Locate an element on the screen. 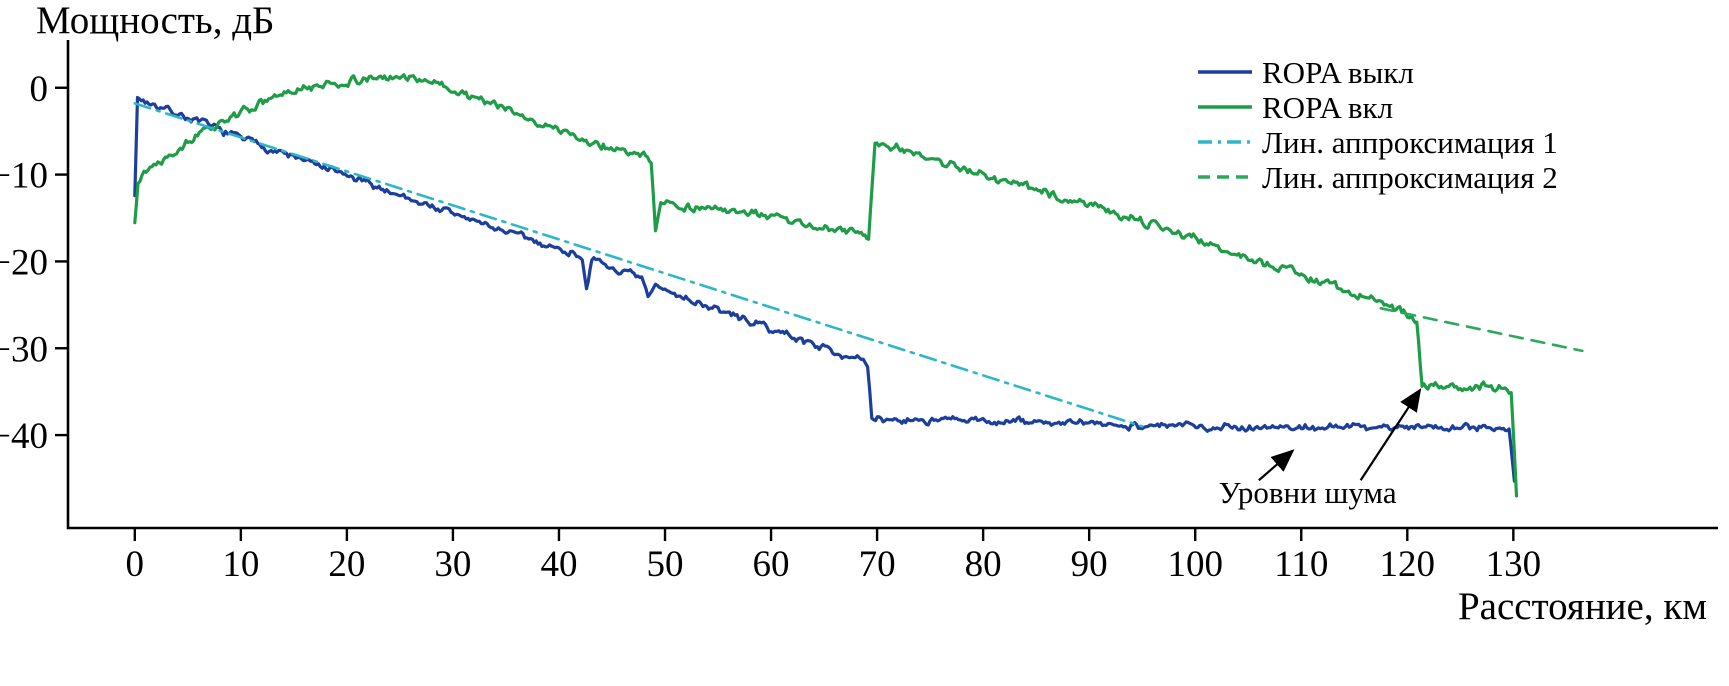 The image size is (1729, 686). legend-label: Лин. аппроксимация 2 is located at coordinates (1410, 177).